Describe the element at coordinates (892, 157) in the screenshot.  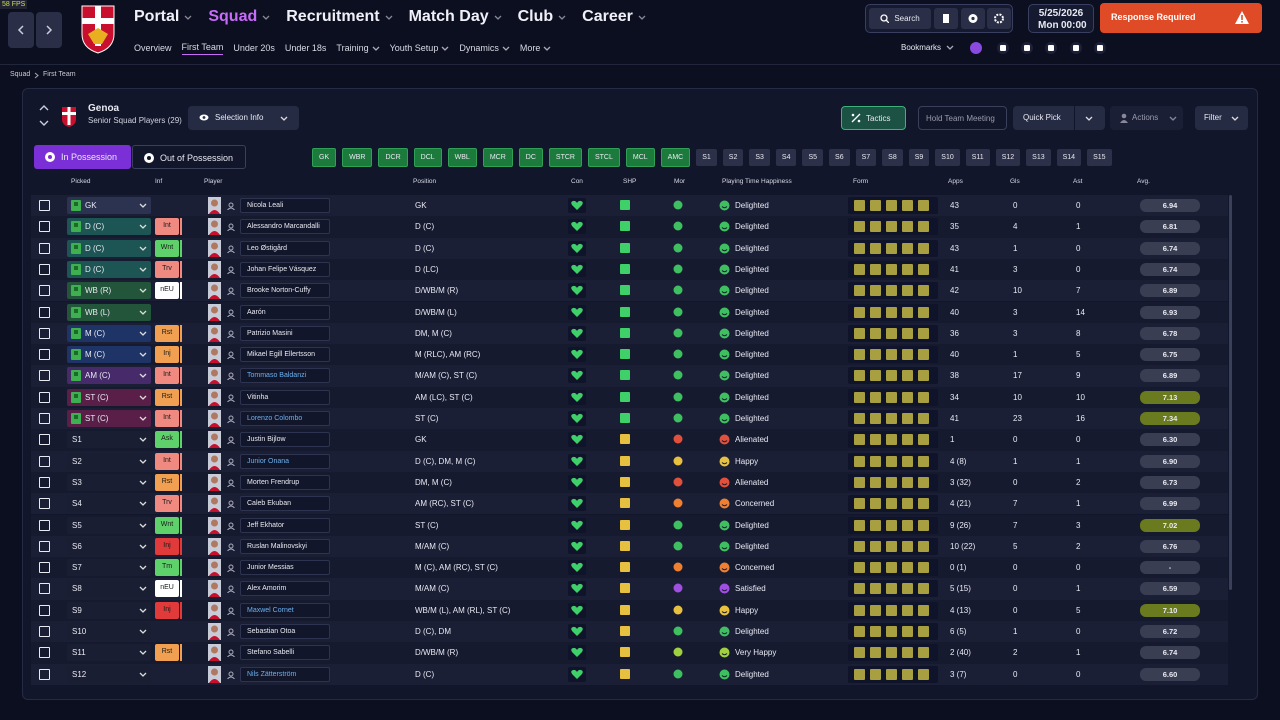
I see `position-pill: S8` at that location.